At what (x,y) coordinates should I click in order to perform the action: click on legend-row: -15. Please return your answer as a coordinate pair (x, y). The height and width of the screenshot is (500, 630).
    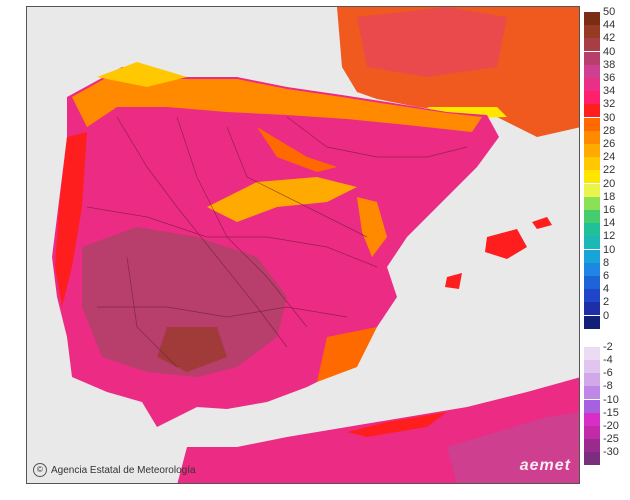
    Looking at the image, I should click on (607, 416).